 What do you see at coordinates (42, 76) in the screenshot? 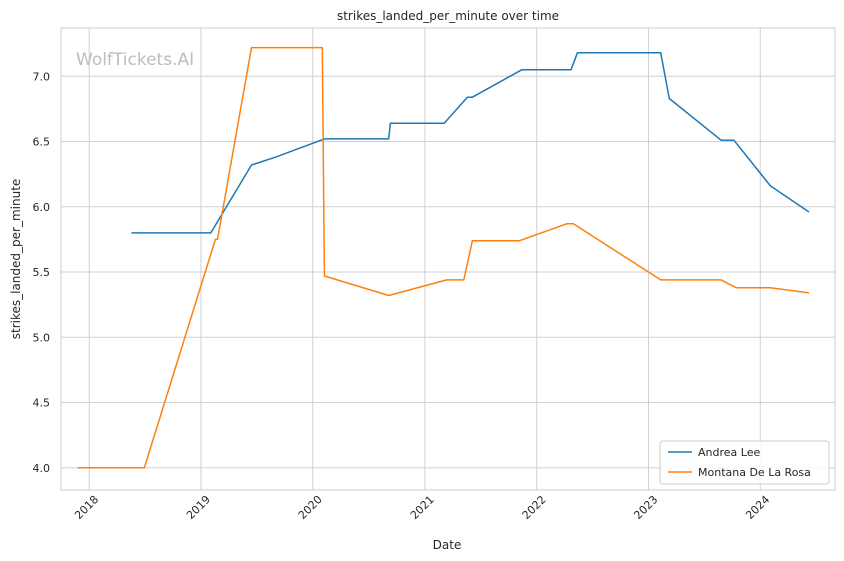
I see `y-tick-label: 7.0` at bounding box center [42, 76].